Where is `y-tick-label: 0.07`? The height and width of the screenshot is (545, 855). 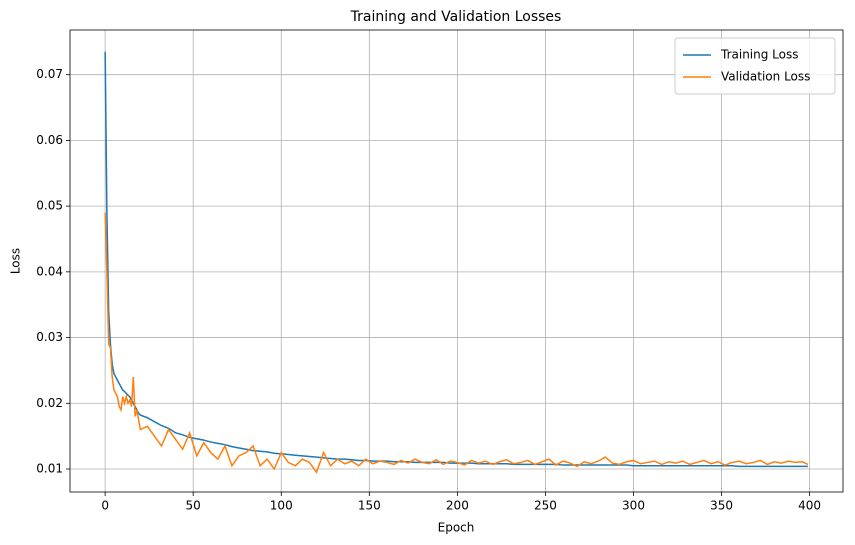
y-tick-label: 0.07 is located at coordinates (49, 74).